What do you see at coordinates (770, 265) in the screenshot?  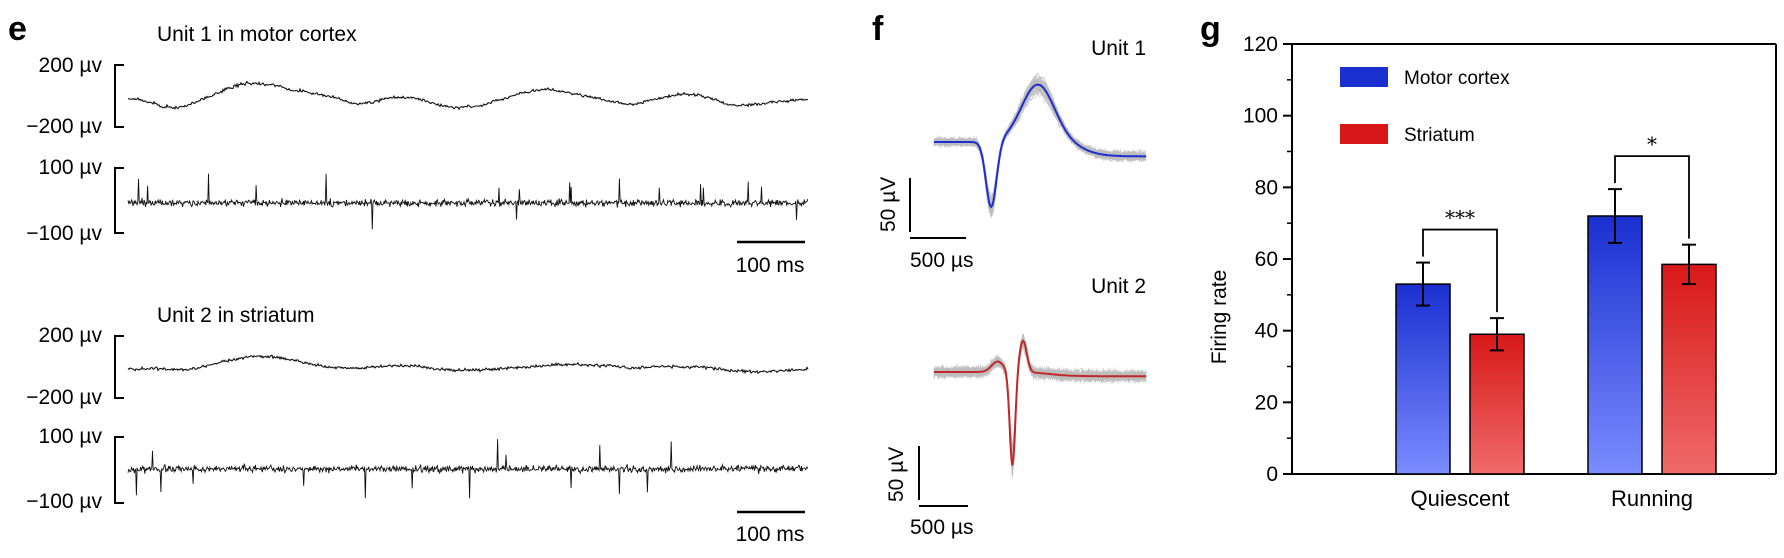 I see `unit1-time-scale-label: 100 ms` at bounding box center [770, 265].